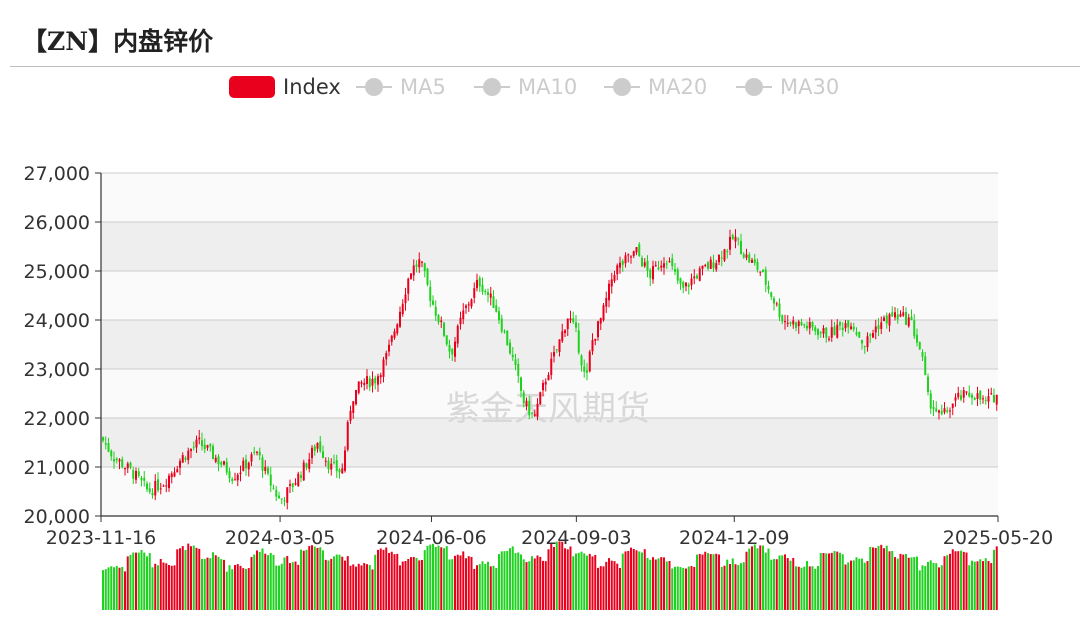 The image size is (1080, 626). What do you see at coordinates (285, 87) in the screenshot?
I see `legend-item-index: Index` at bounding box center [285, 87].